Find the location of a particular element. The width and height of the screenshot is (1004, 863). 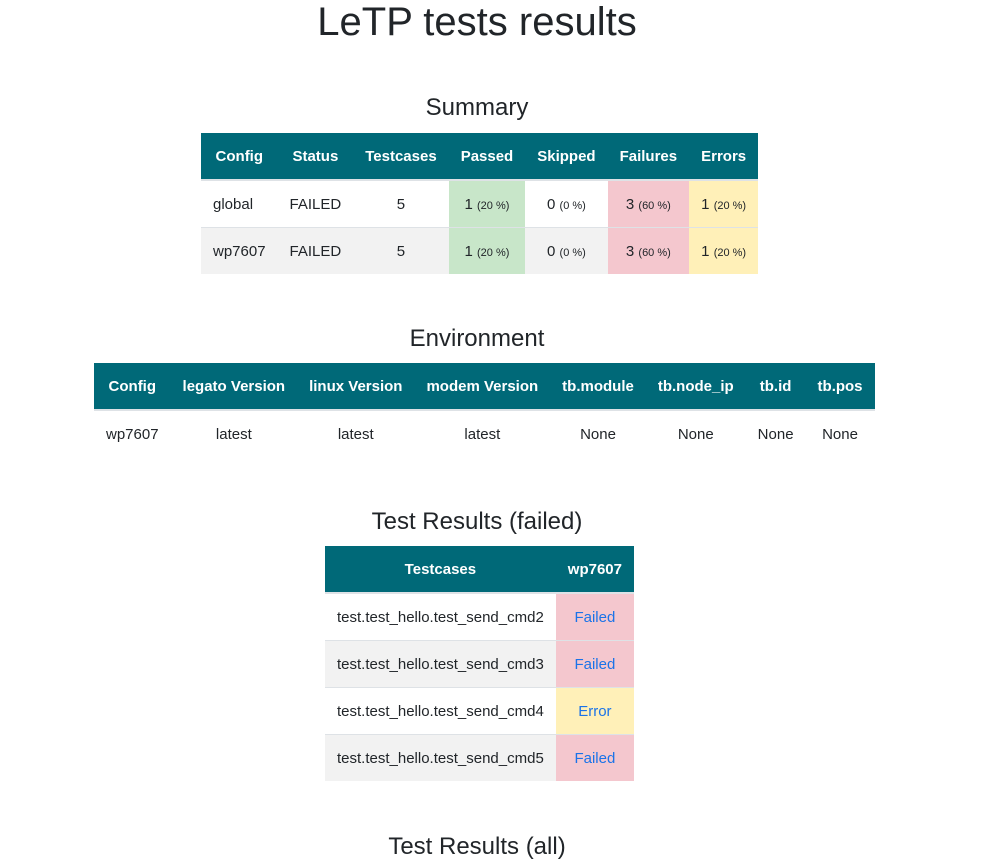

table-row: test.test_hello.test_send_cmd5 Failed is located at coordinates (479, 757).